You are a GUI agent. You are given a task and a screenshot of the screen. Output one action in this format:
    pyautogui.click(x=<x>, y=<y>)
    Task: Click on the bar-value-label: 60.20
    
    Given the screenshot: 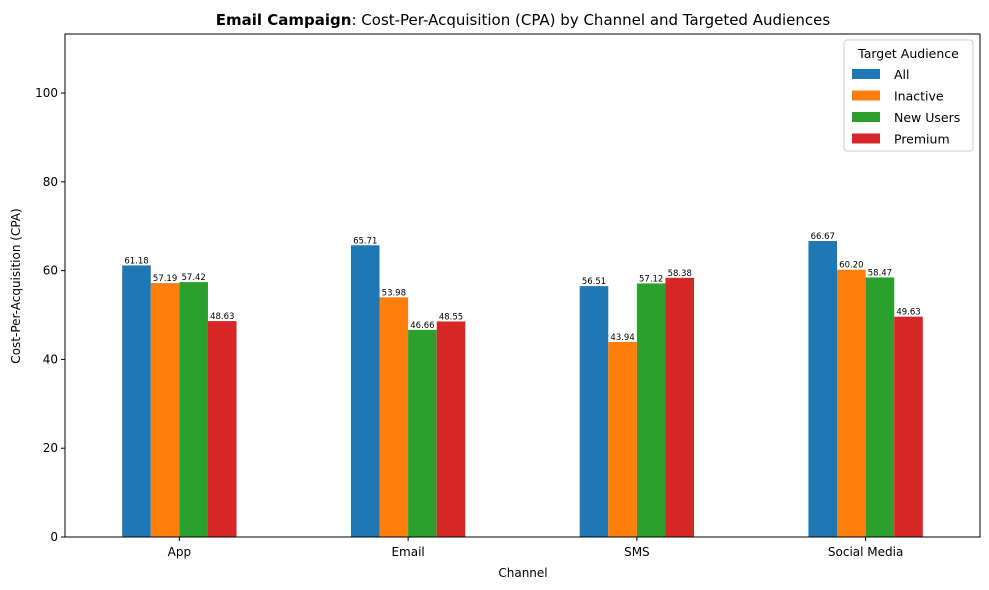 What is the action you would take?
    pyautogui.click(x=851, y=266)
    